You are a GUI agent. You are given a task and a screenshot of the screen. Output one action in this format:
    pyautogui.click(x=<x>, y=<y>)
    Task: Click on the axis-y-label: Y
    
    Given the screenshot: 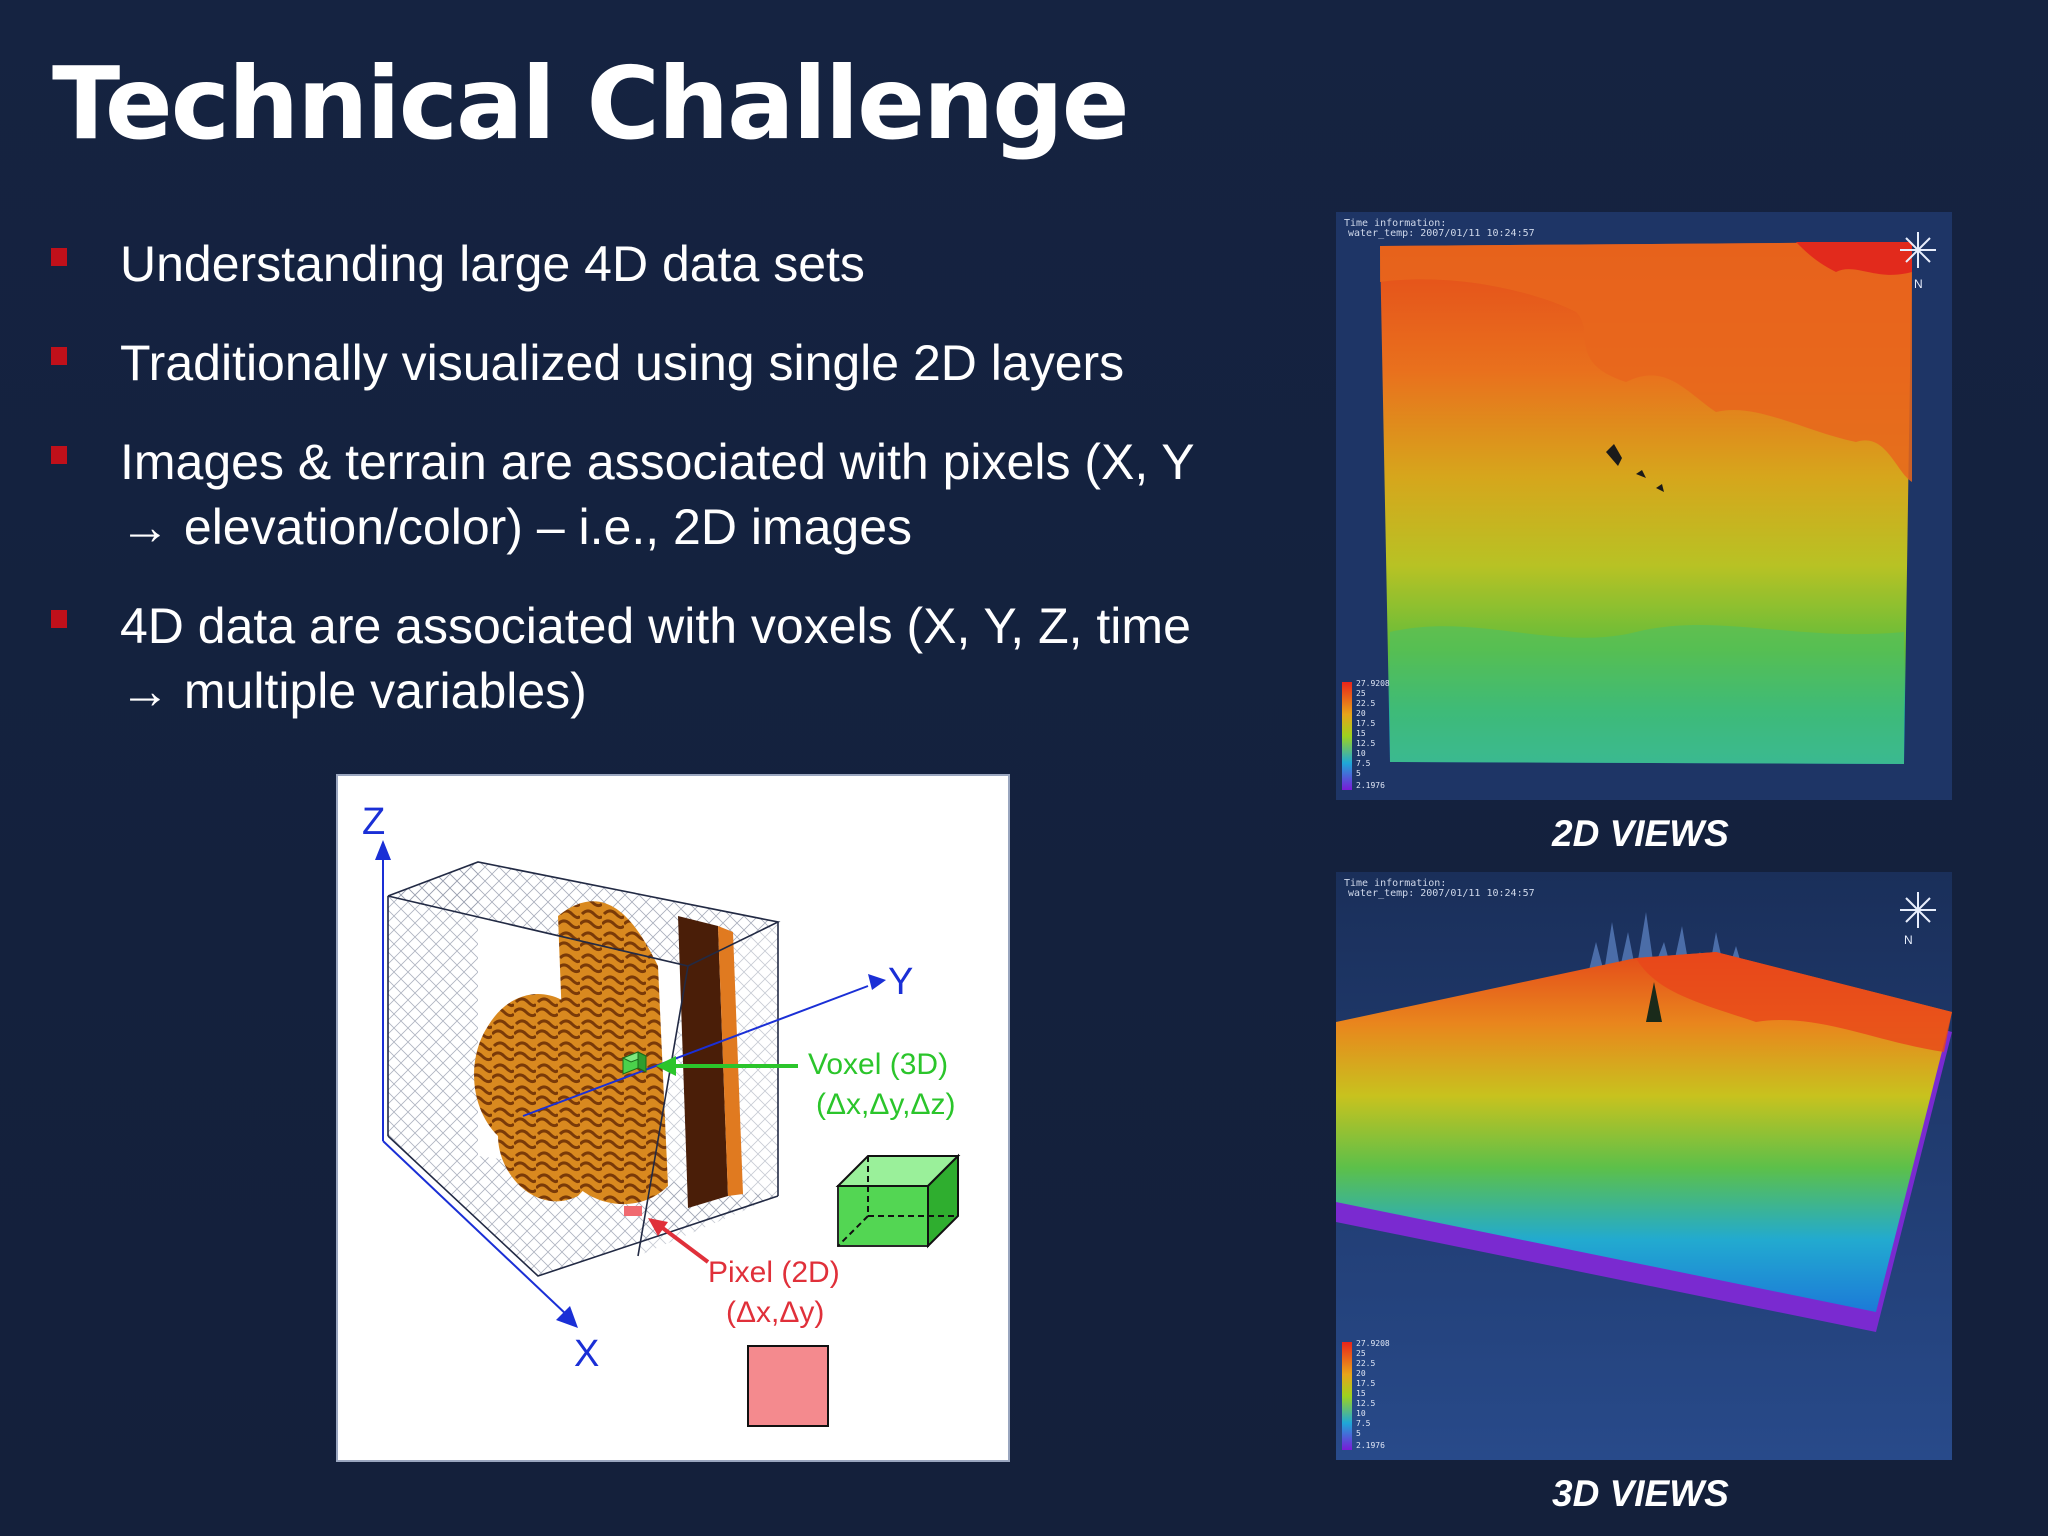 What is the action you would take?
    pyautogui.click(x=900, y=982)
    